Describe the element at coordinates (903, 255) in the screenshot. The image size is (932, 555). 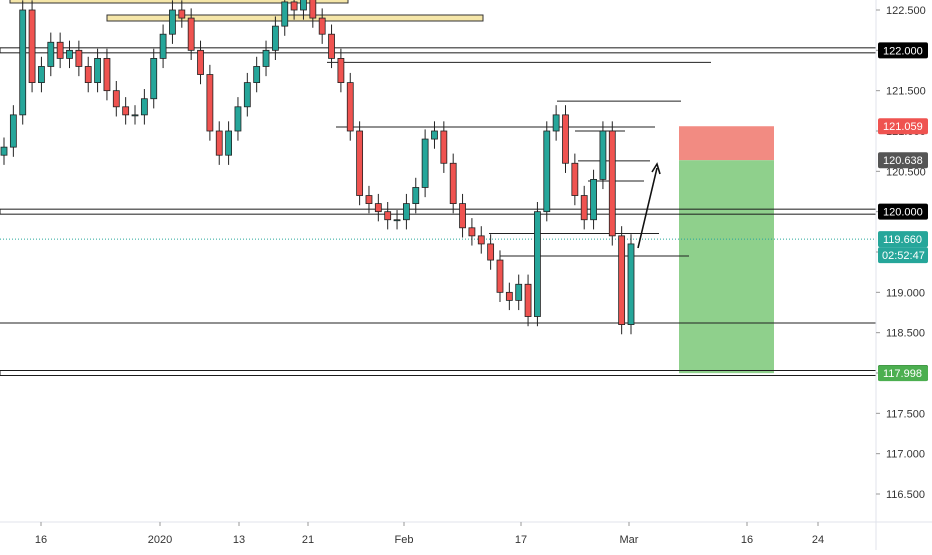
I see `countdown-label: 02:52:47` at that location.